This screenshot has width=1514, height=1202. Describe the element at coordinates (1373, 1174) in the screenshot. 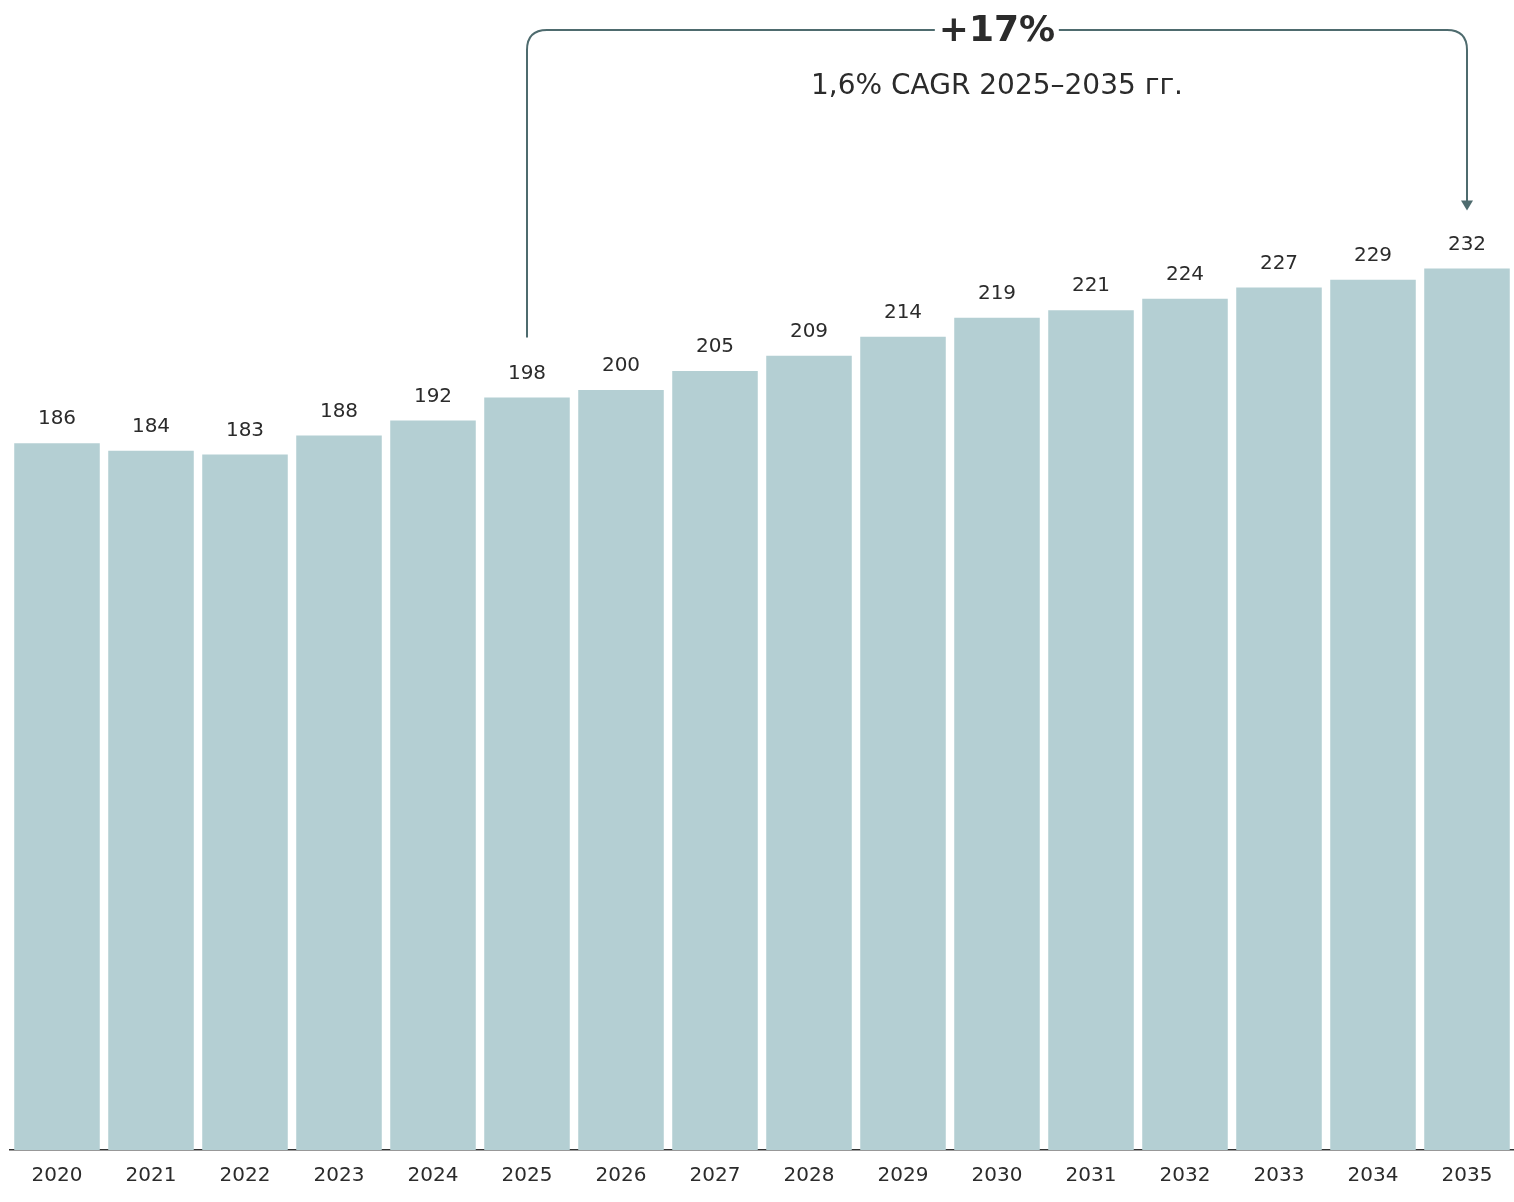

I see `x-tick-label: 2034` at that location.